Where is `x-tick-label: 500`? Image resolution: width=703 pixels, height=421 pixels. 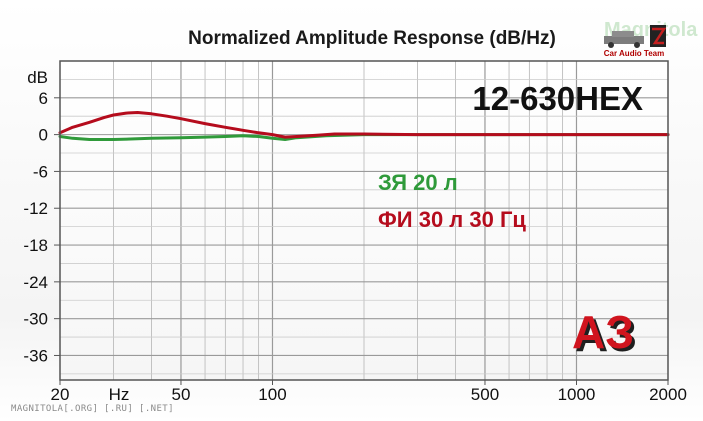
x-tick-label: 500 is located at coordinates (485, 394).